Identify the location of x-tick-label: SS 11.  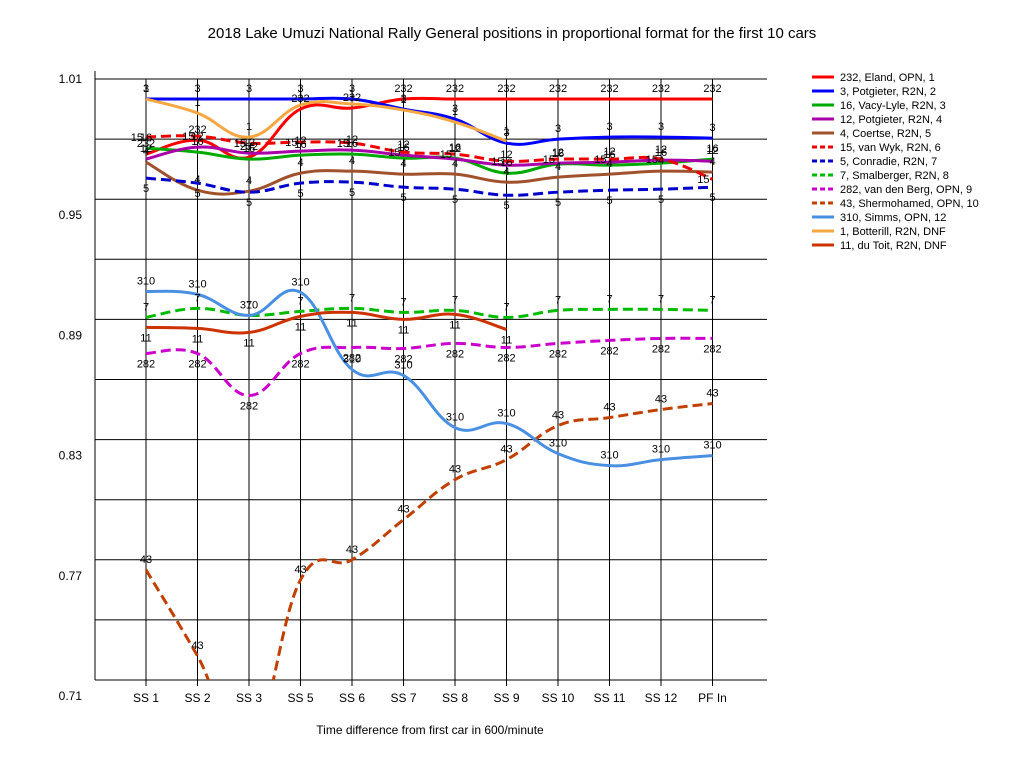
(610, 698).